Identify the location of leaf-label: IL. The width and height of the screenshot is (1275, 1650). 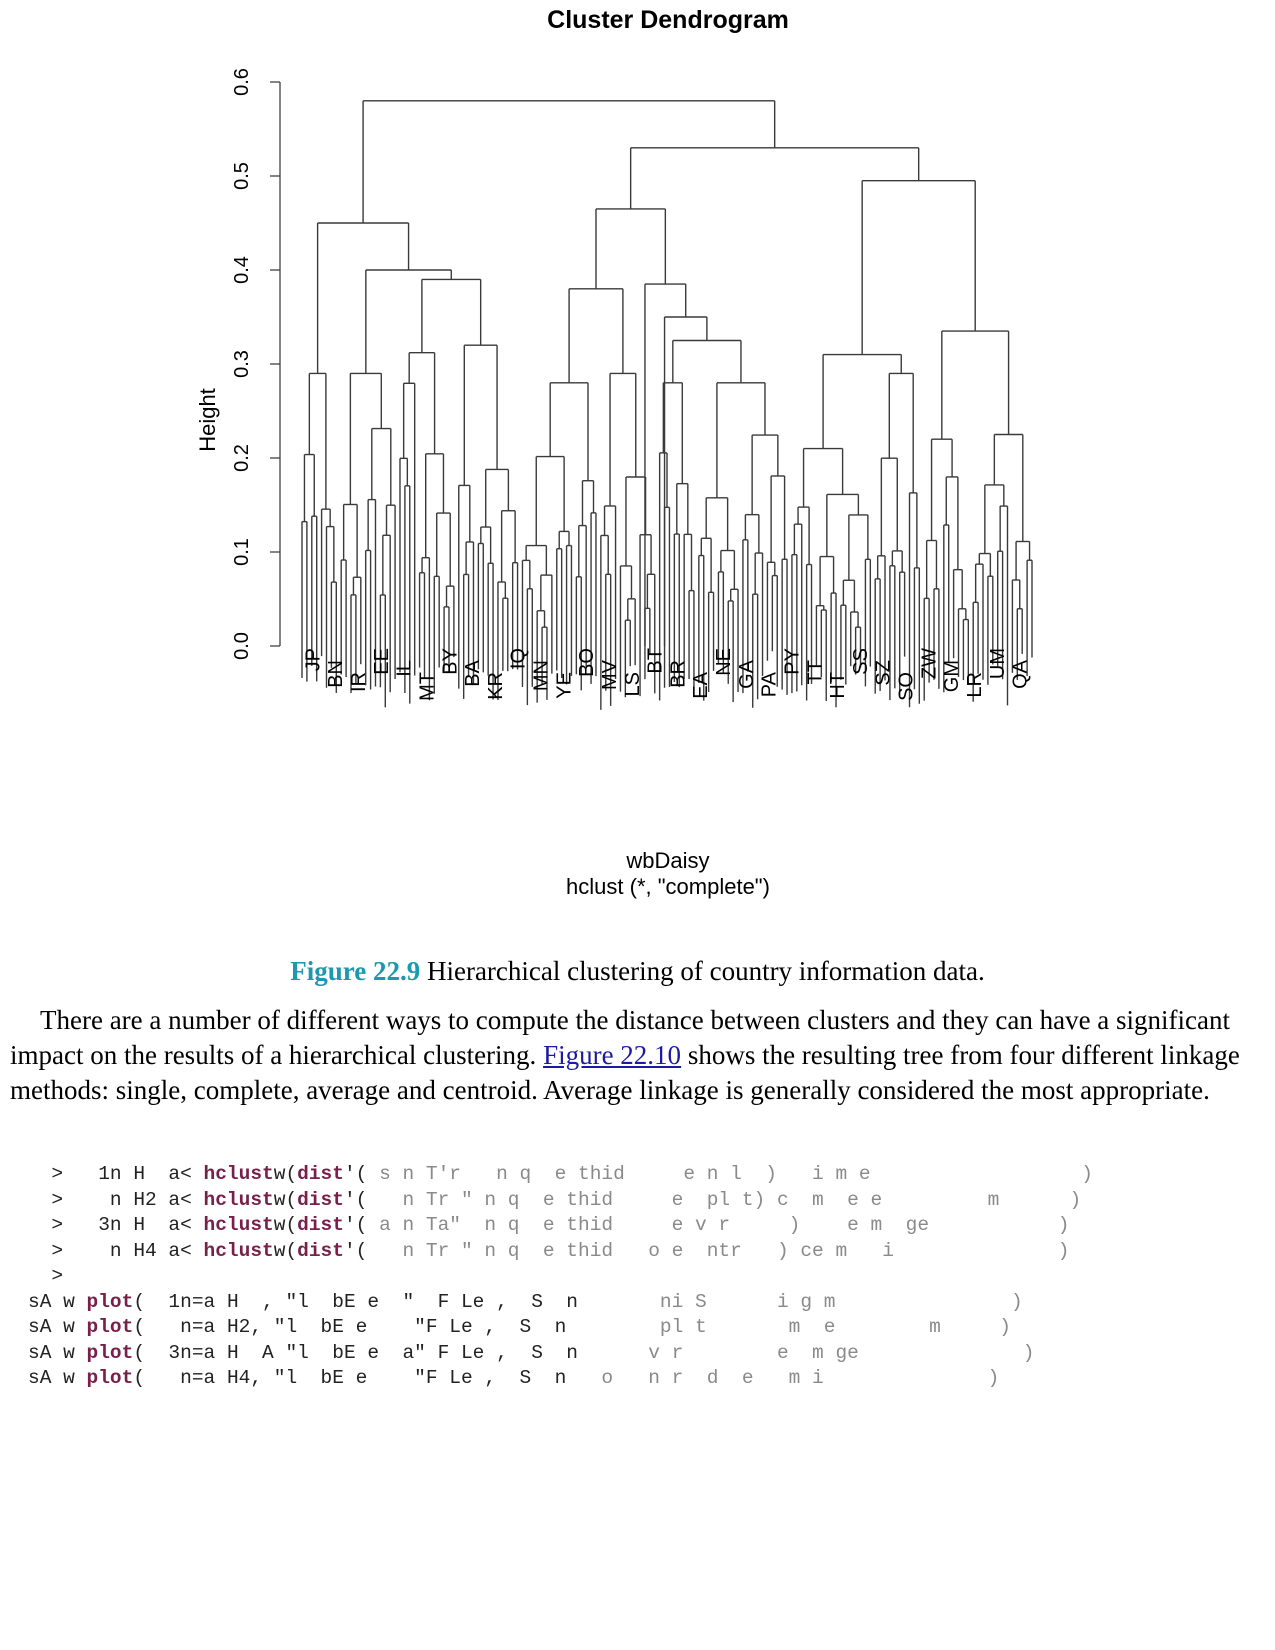
(405, 668).